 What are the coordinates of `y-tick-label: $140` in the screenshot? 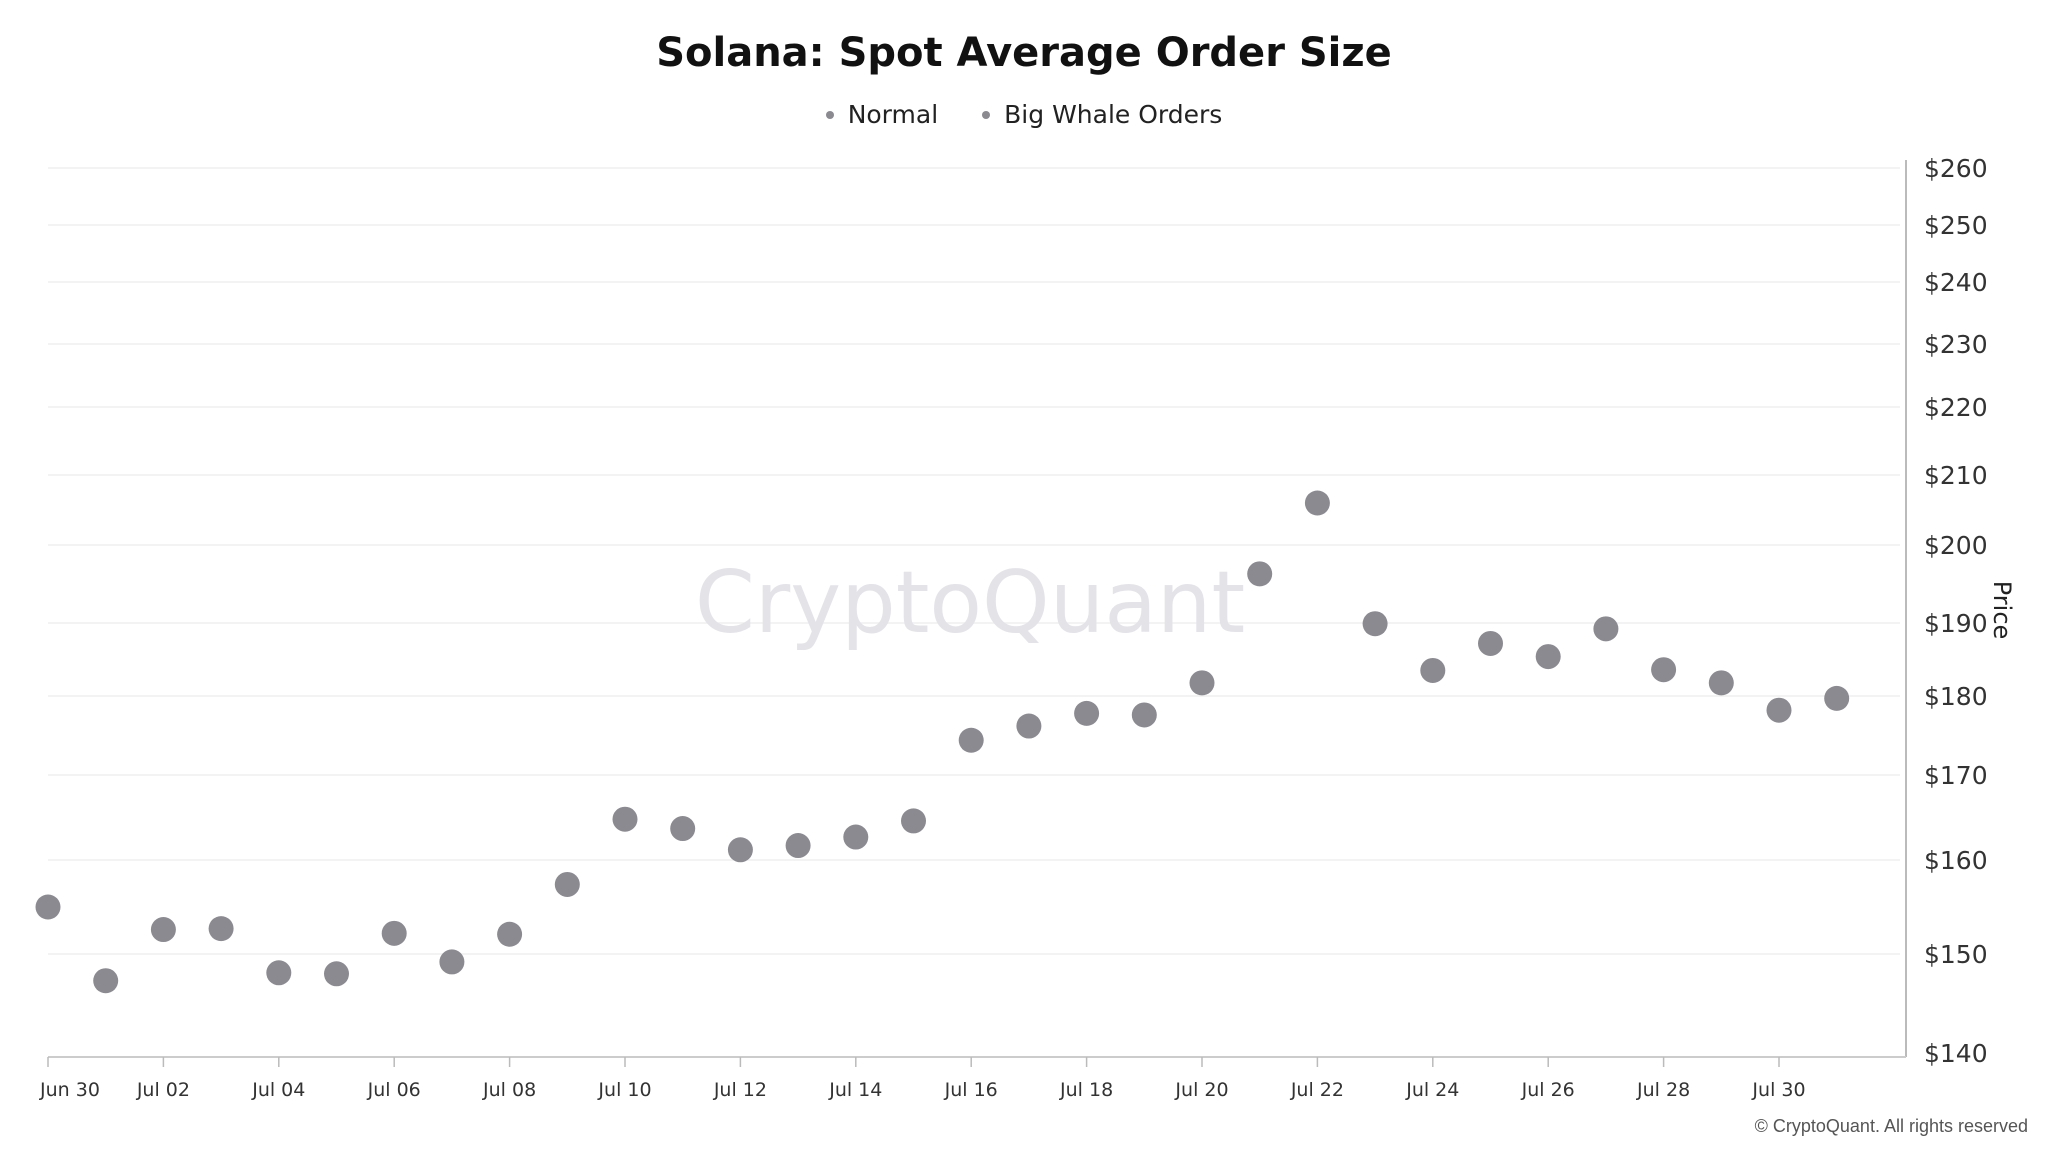 It's located at (1956, 1053).